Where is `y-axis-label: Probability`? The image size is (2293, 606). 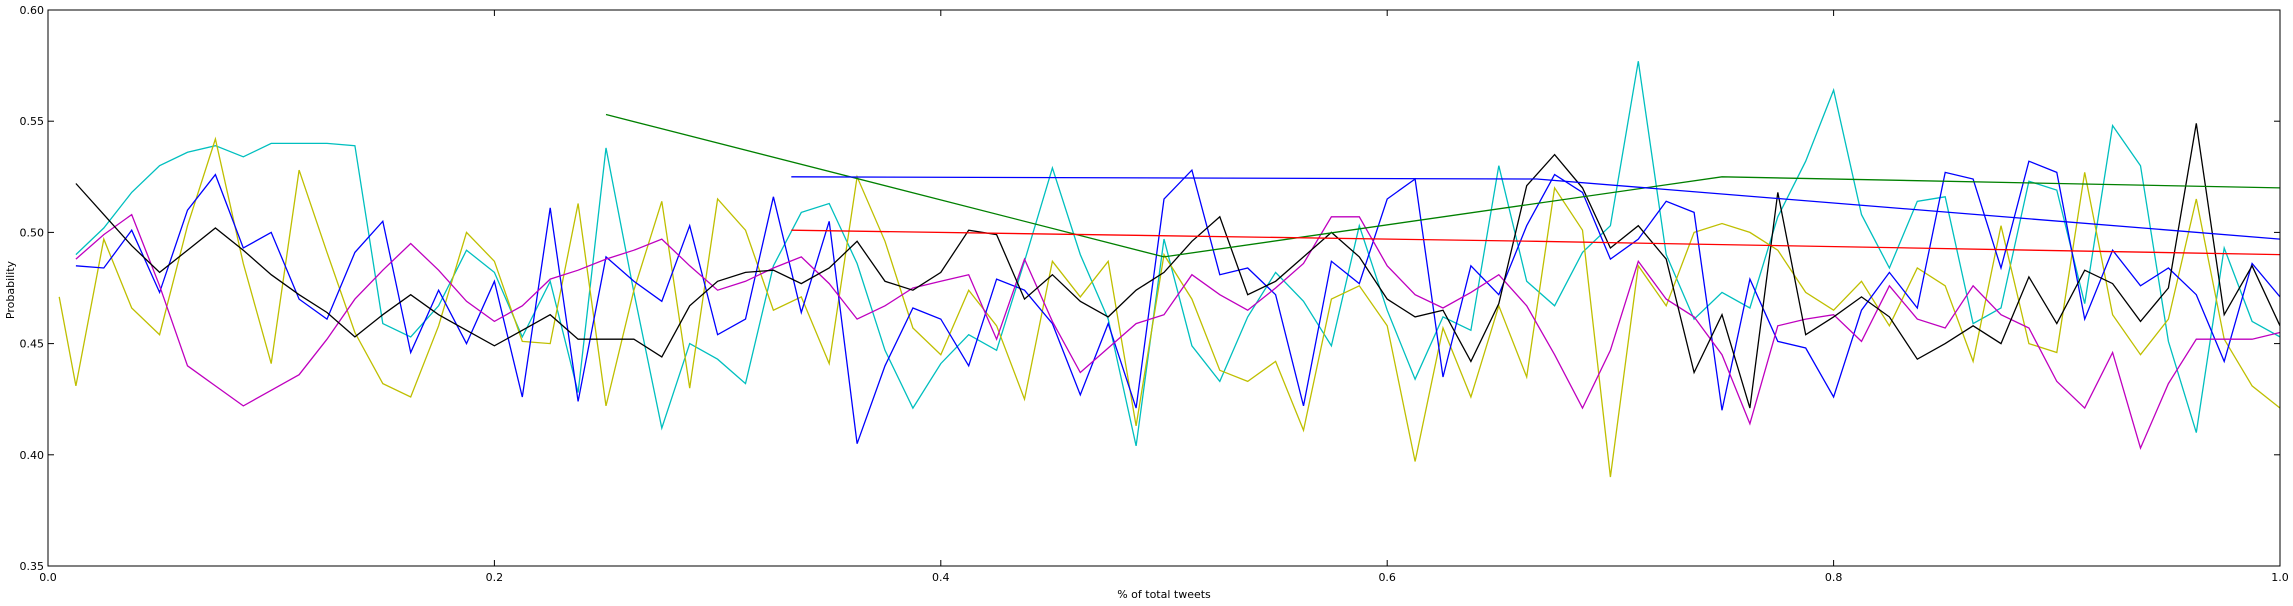 y-axis-label: Probability is located at coordinates (10, 289).